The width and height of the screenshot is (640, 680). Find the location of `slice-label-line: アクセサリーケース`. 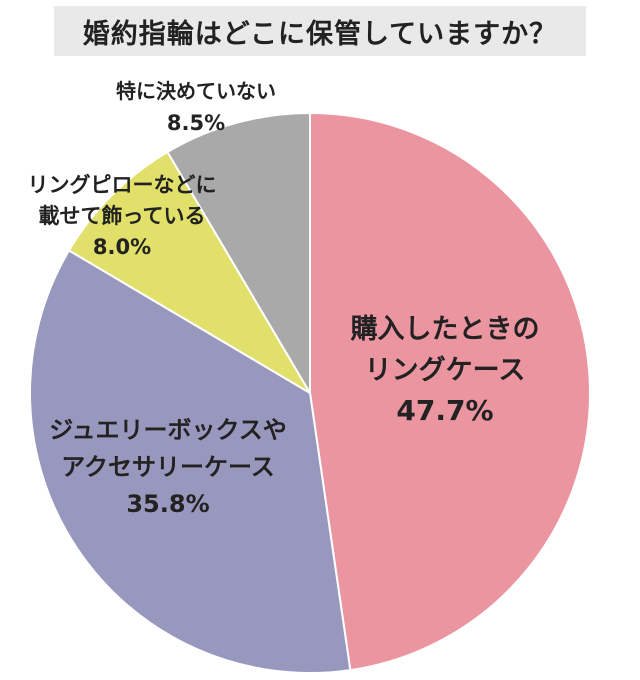

slice-label-line: アクセサリーケース is located at coordinates (168, 467).